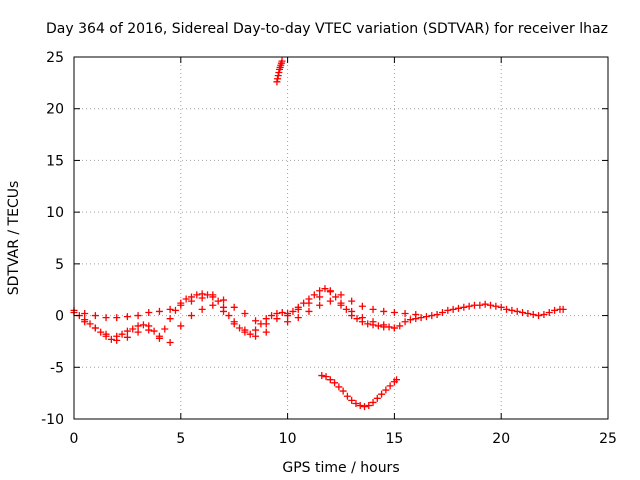  What do you see at coordinates (318, 314) in the screenshot?
I see `series-main` at bounding box center [318, 314].